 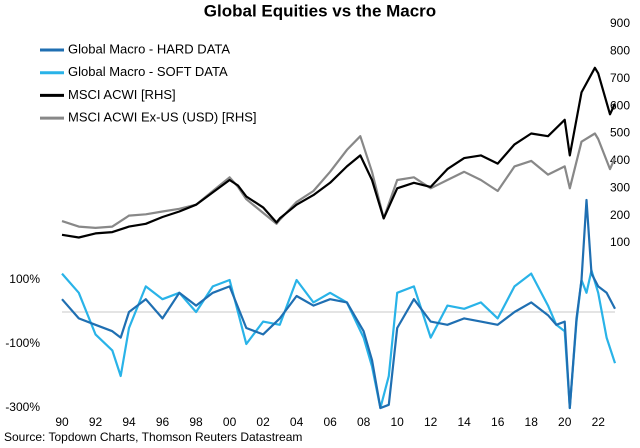 What do you see at coordinates (297, 422) in the screenshot?
I see `x-tick-label: 04` at bounding box center [297, 422].